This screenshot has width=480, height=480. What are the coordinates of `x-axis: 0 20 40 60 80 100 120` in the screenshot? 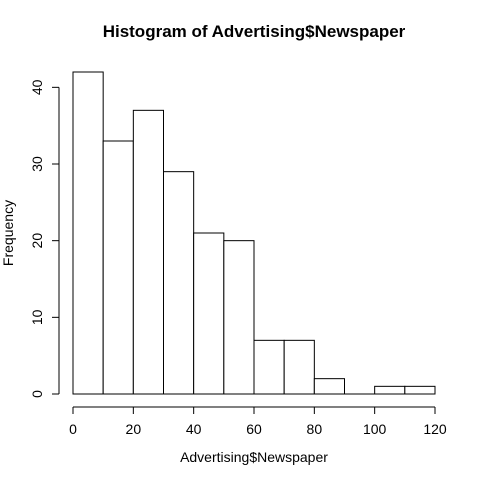 It's located at (258, 421).